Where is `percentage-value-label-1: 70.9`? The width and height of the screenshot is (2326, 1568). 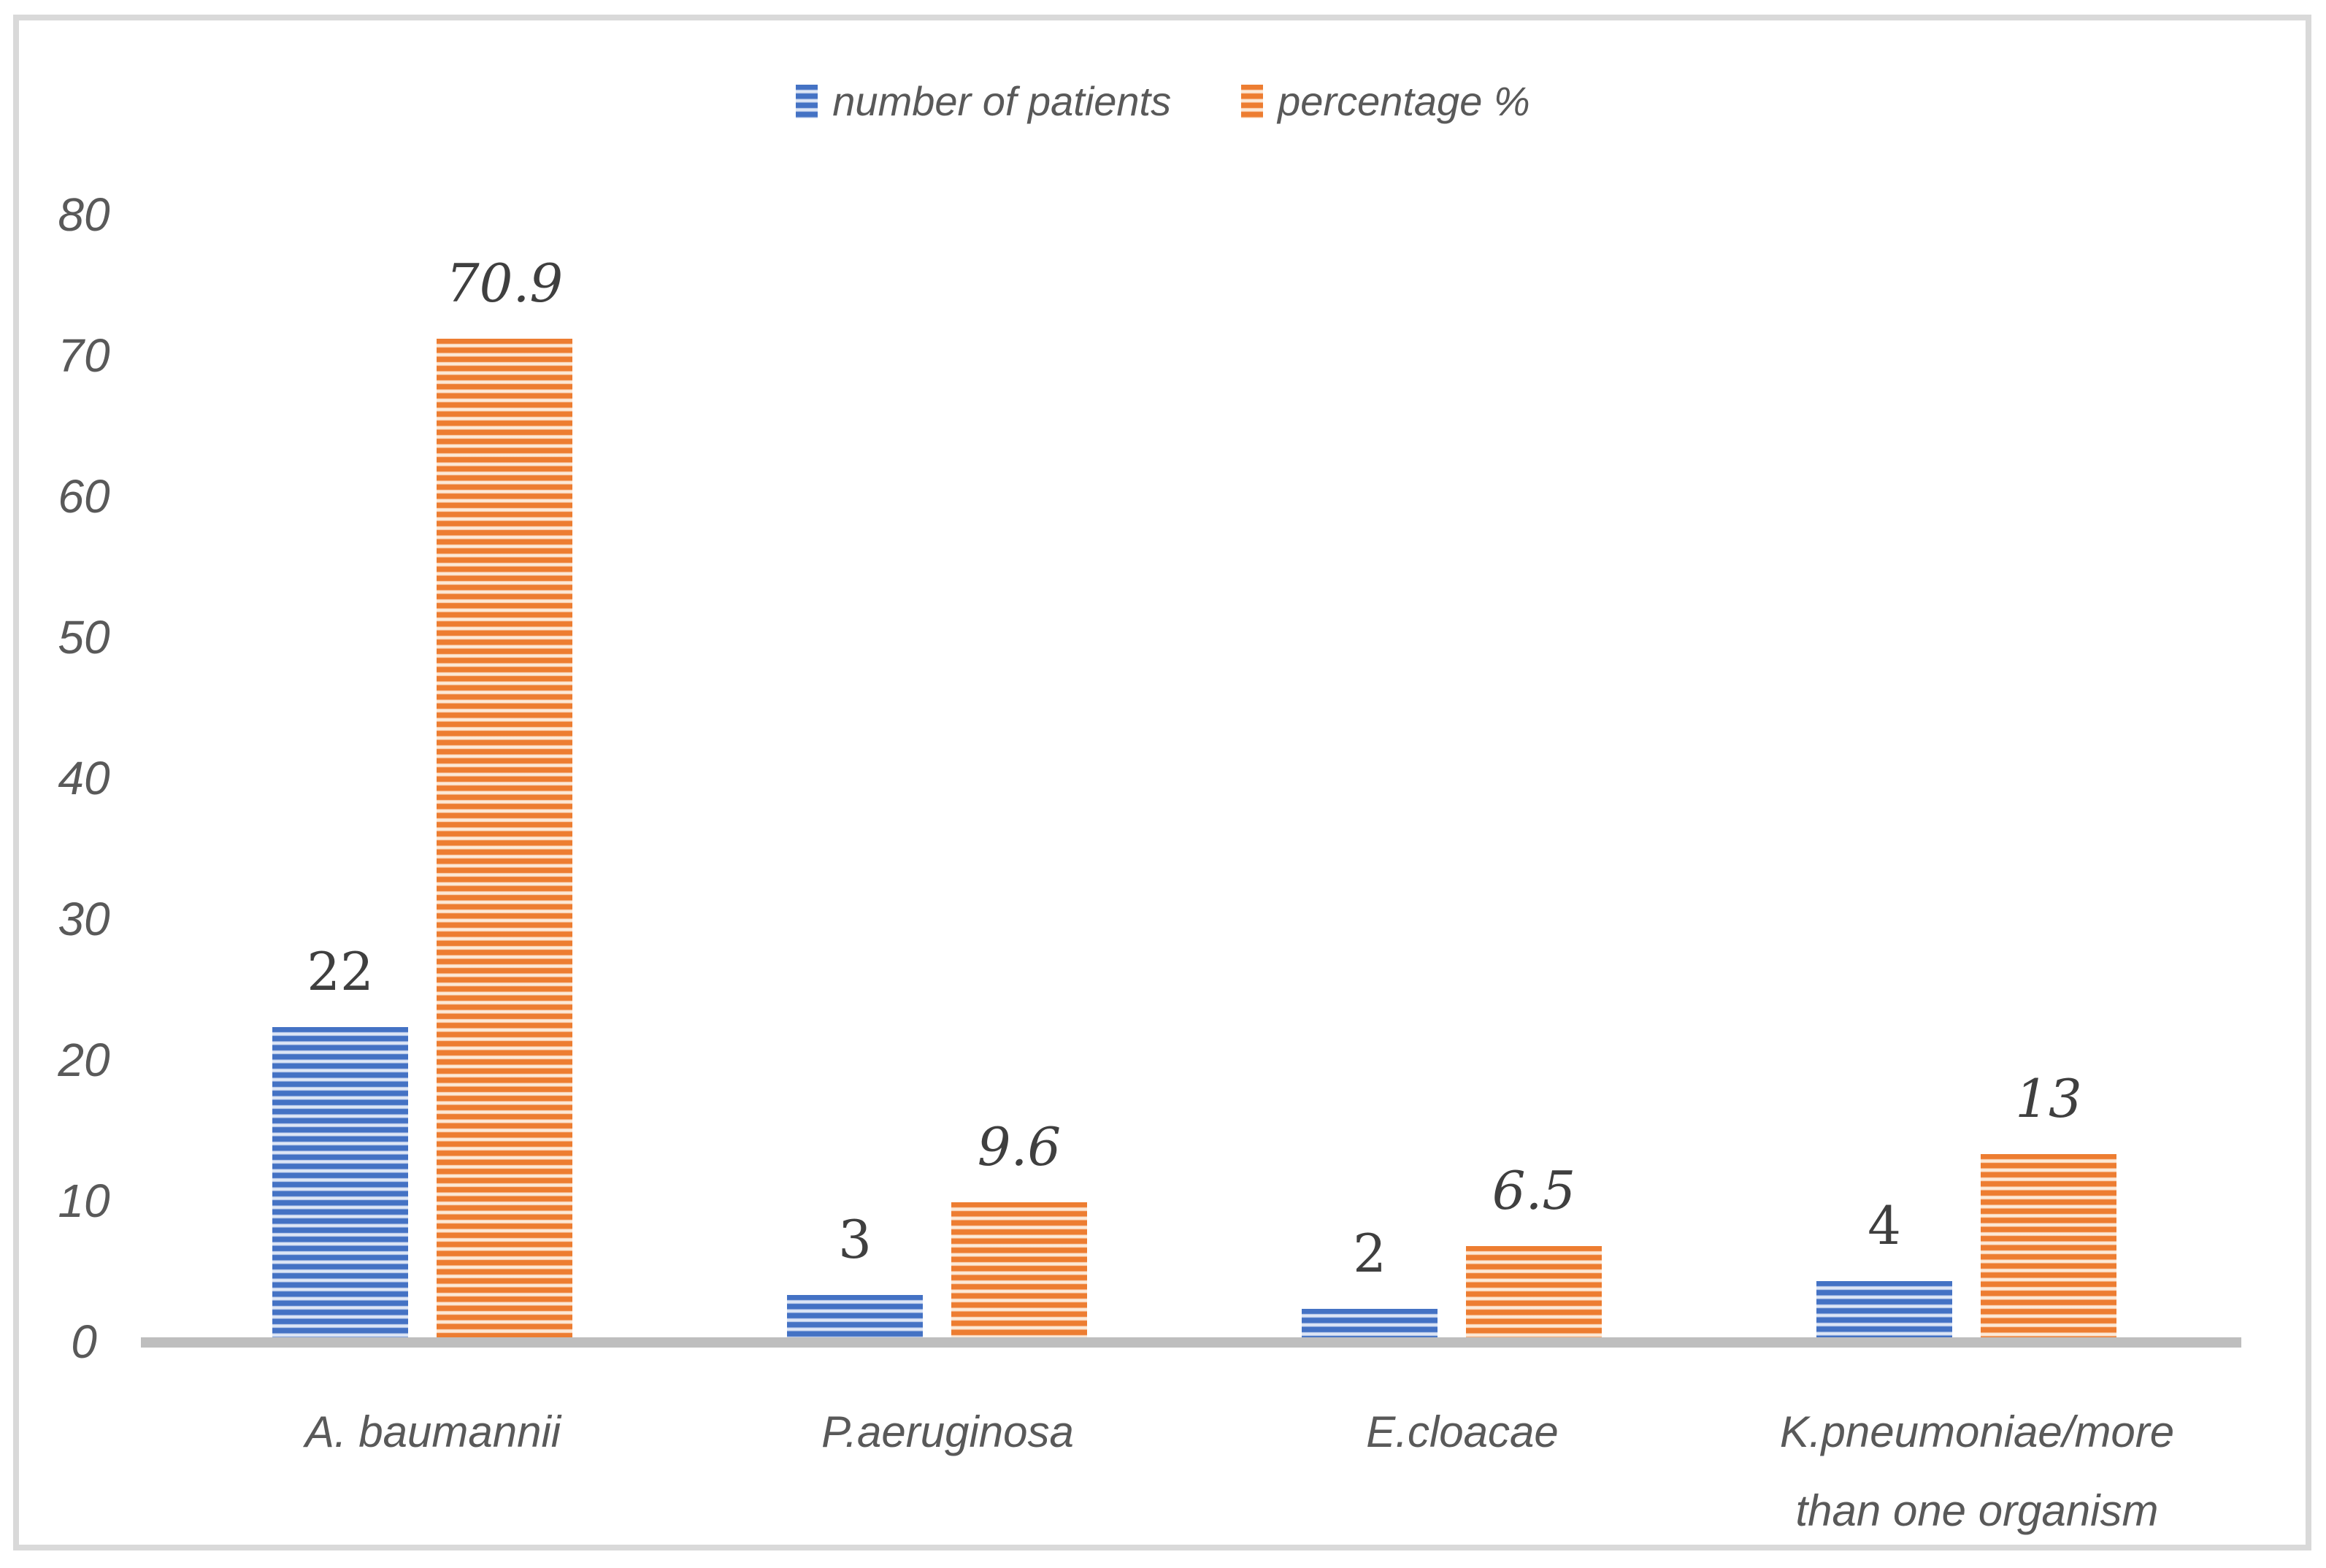 percentage-value-label-1: 70.9 is located at coordinates (504, 283).